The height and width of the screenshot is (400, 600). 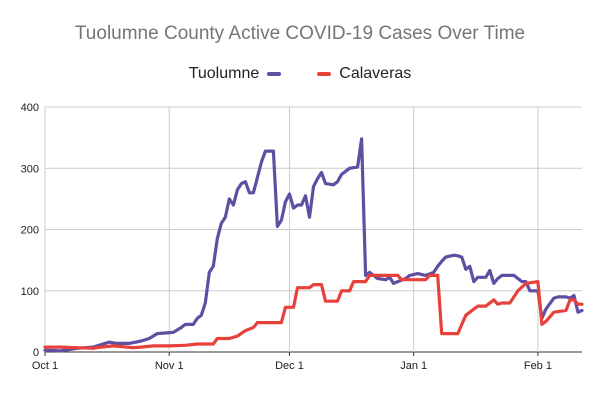 I want to click on y-tick-label: 100, so click(x=30, y=292).